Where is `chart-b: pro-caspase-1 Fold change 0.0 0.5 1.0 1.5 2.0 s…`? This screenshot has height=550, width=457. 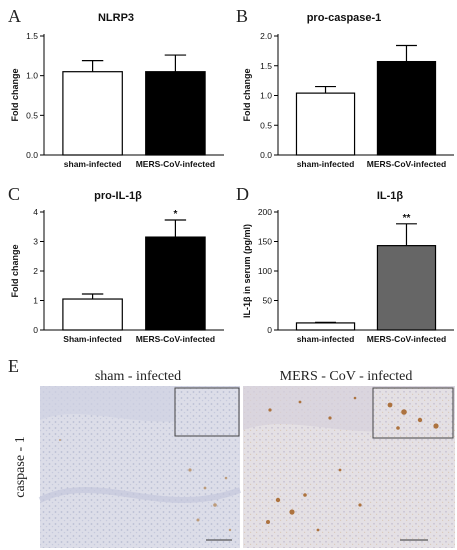
chart-b: pro-caspase-1 Fold change 0.0 0.5 1.0 1.5 2.0 s… is located at coordinates (348, 90).